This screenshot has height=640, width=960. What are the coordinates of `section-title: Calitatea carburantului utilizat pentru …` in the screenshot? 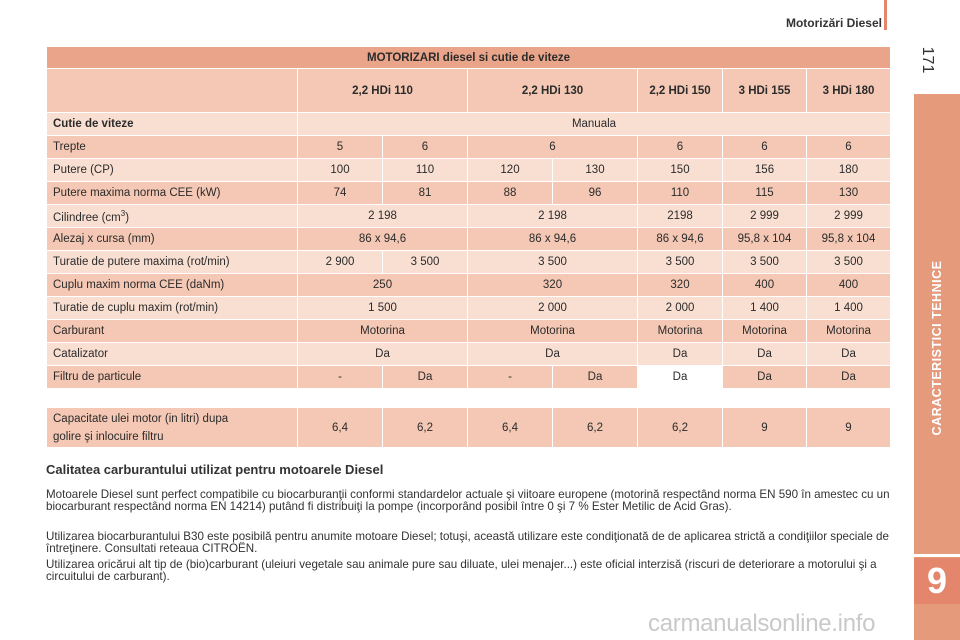 It's located at (215, 469).